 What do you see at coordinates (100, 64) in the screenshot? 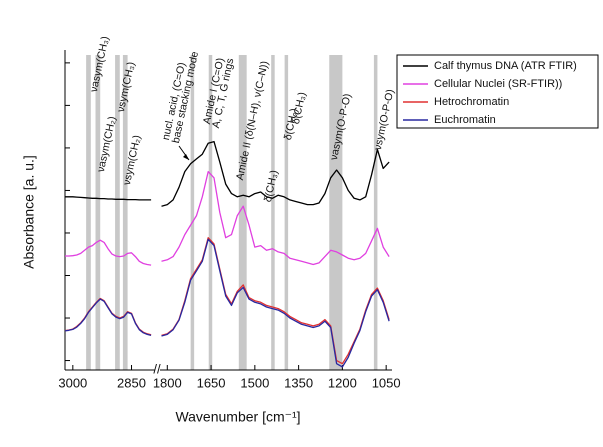
I see `annotation: νasym(CH₃)` at bounding box center [100, 64].